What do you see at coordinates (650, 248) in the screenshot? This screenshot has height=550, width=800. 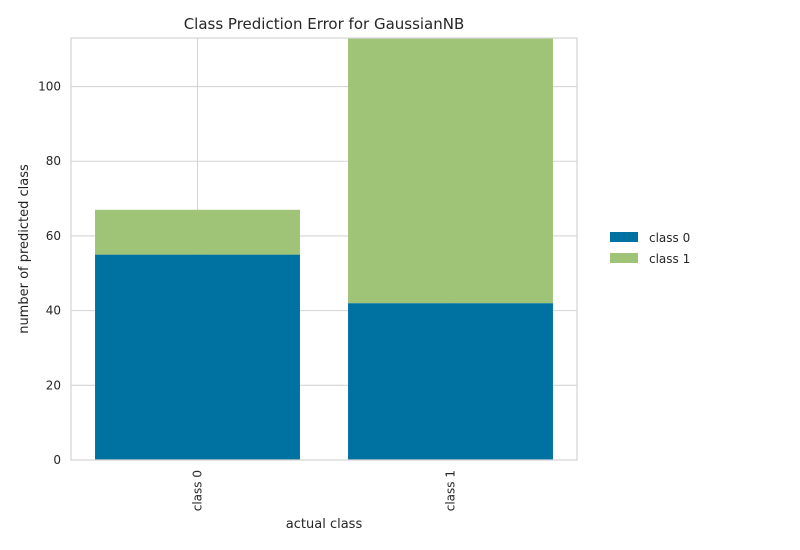 I see `legend: class 0 class 1` at bounding box center [650, 248].